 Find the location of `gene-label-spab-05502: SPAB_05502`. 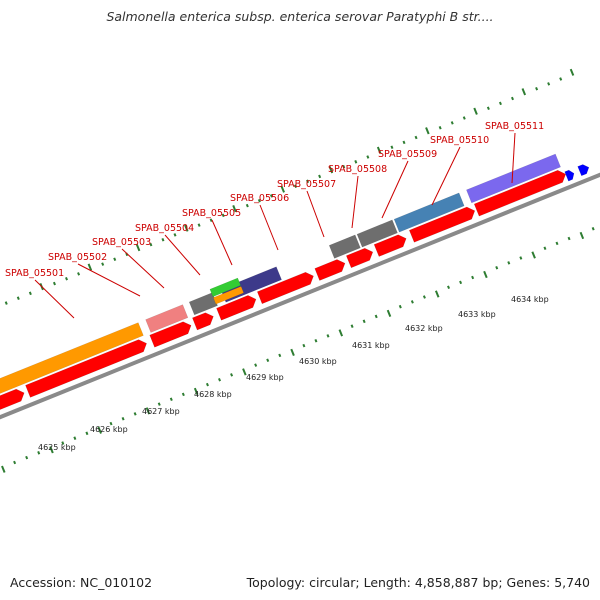

gene-label-spab-05502: SPAB_05502 is located at coordinates (77, 257).